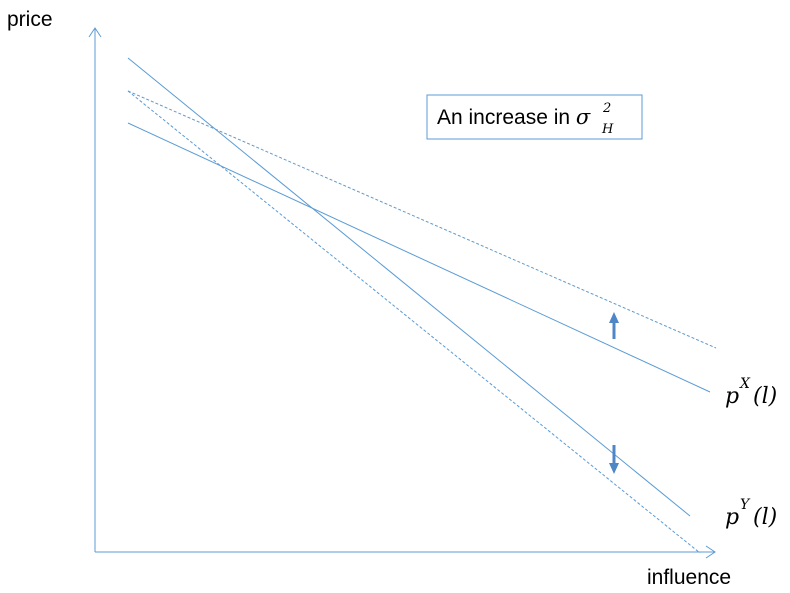  What do you see at coordinates (732, 396) in the screenshot?
I see `px-label-base: p` at bounding box center [732, 396].